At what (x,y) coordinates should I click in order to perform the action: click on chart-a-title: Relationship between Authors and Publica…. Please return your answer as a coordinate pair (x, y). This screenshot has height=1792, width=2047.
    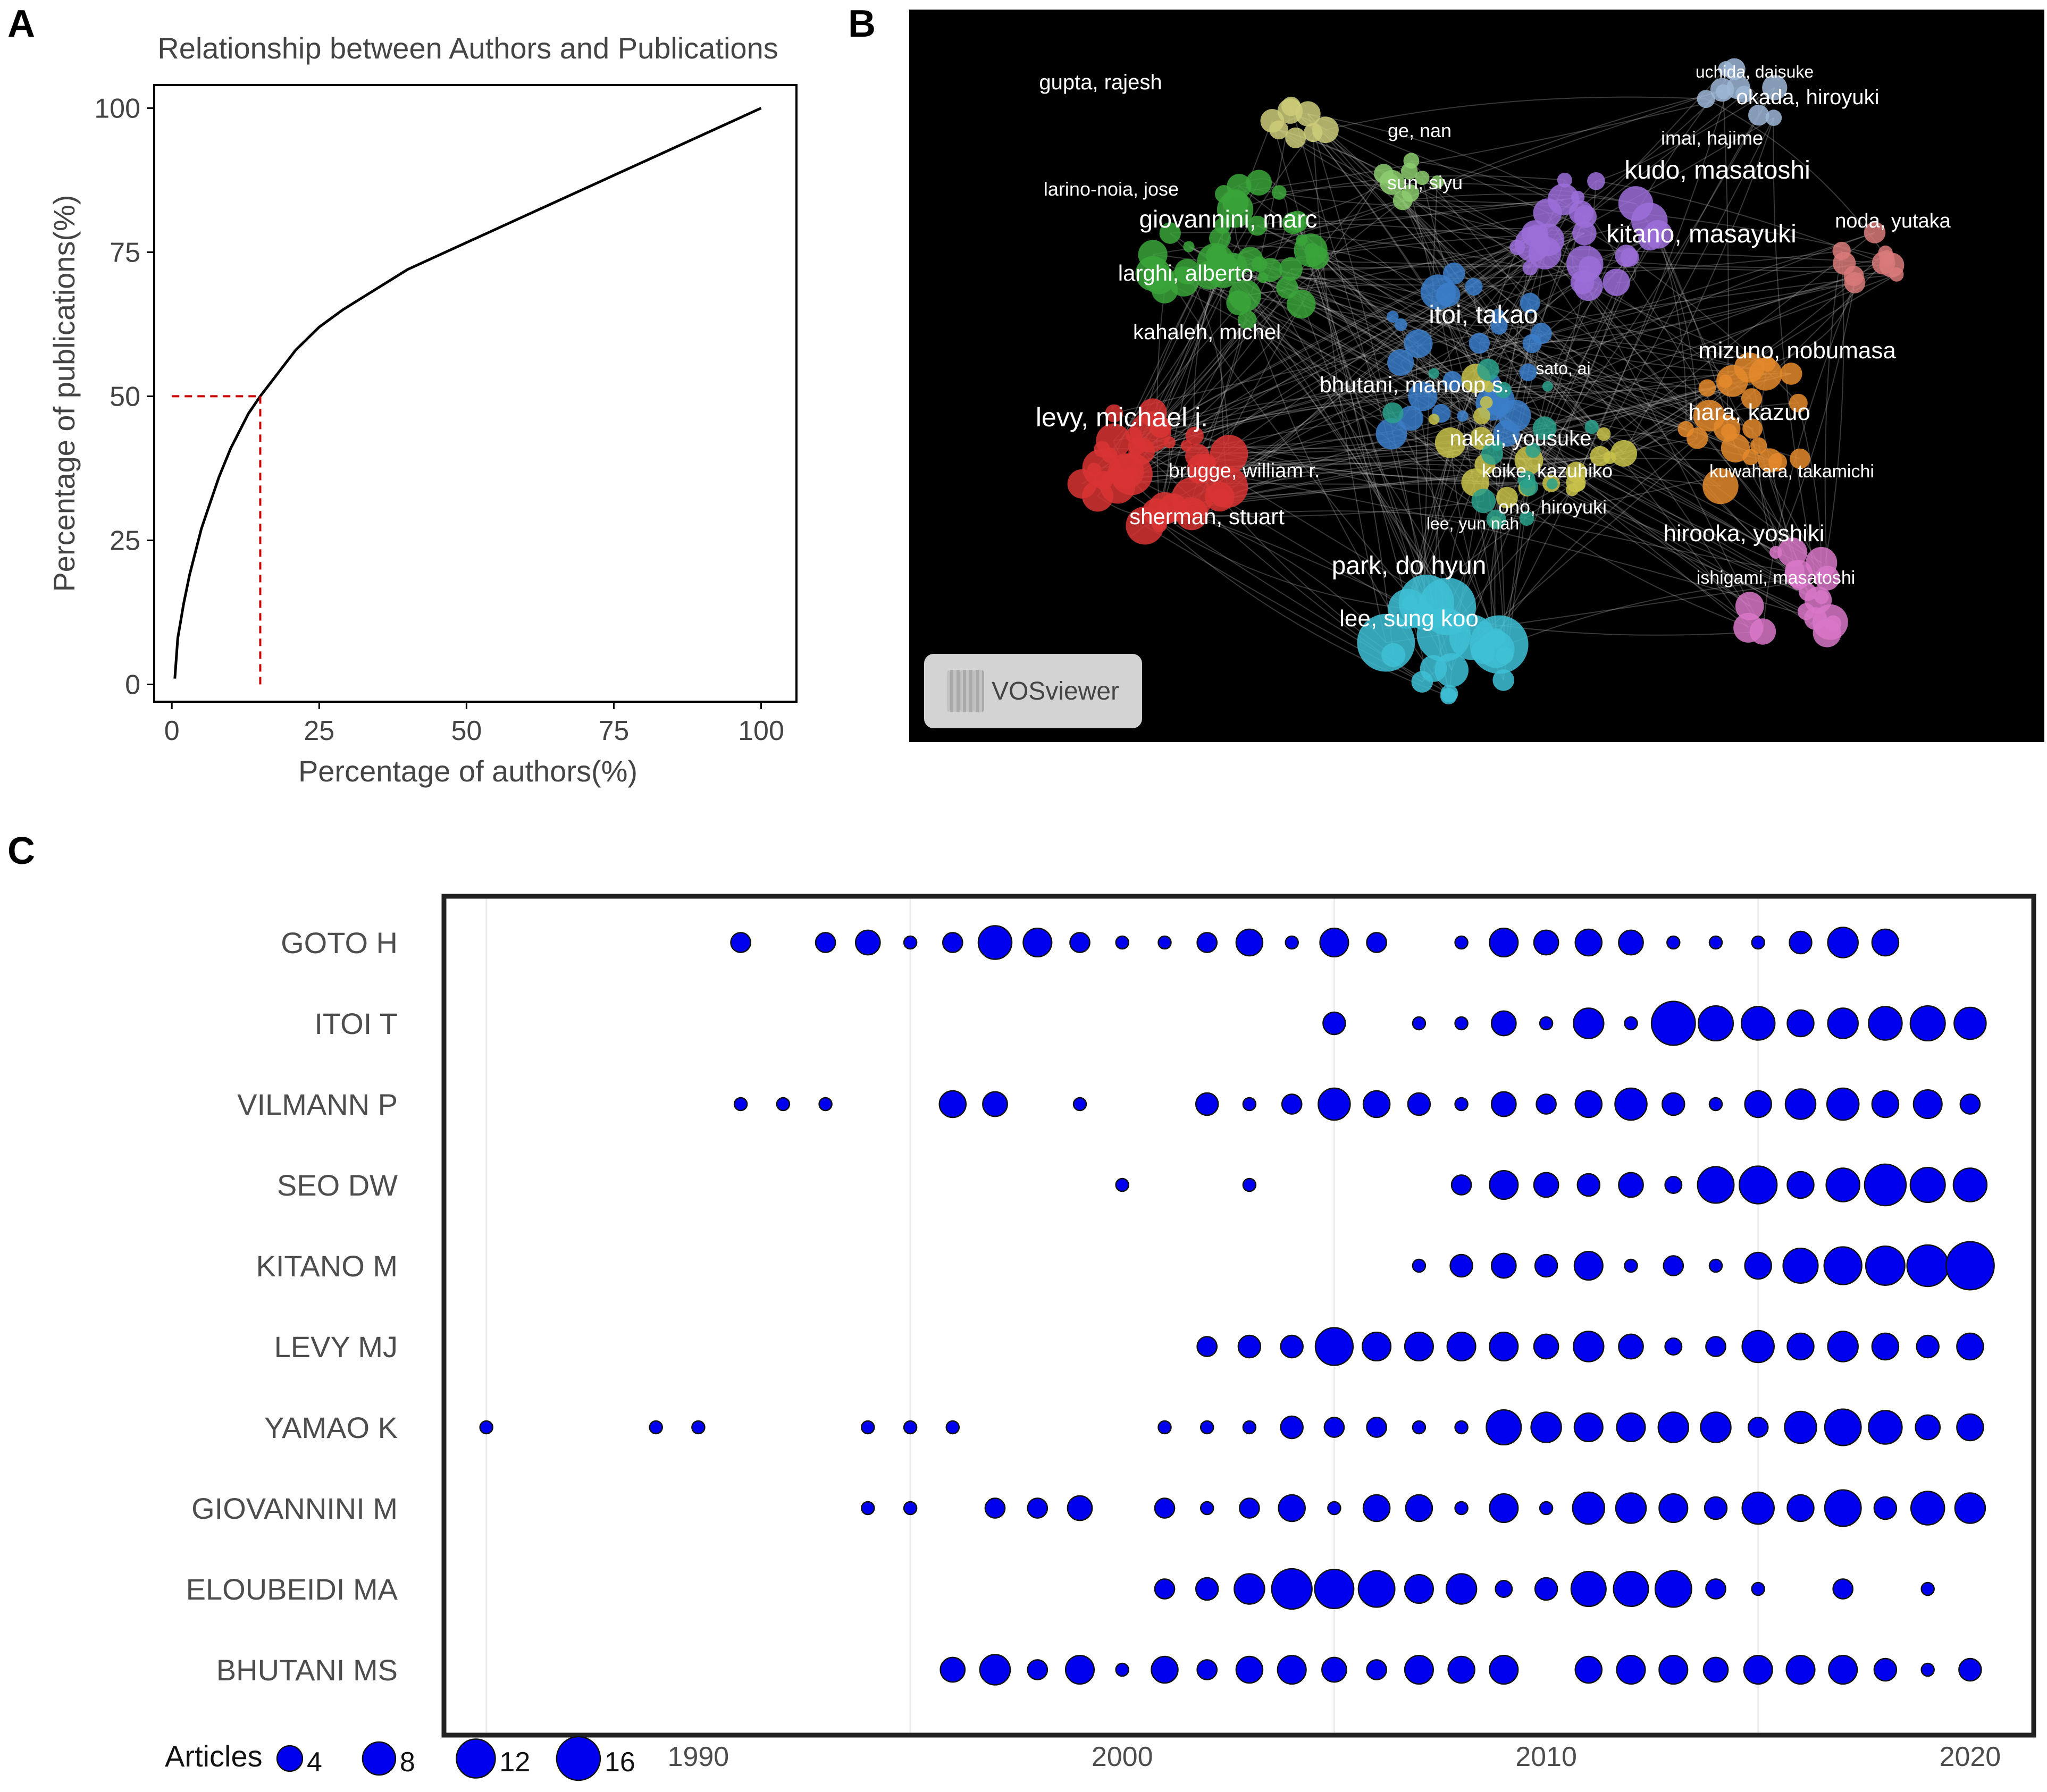
    Looking at the image, I should click on (467, 48).